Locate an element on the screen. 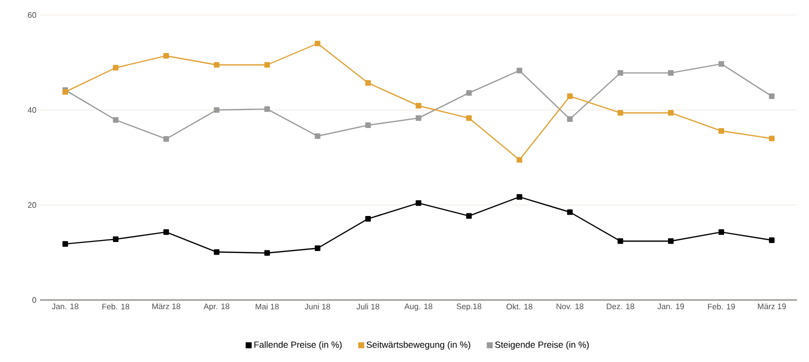 The width and height of the screenshot is (809, 362). x-tick-label: Jan. 18 is located at coordinates (65, 307).